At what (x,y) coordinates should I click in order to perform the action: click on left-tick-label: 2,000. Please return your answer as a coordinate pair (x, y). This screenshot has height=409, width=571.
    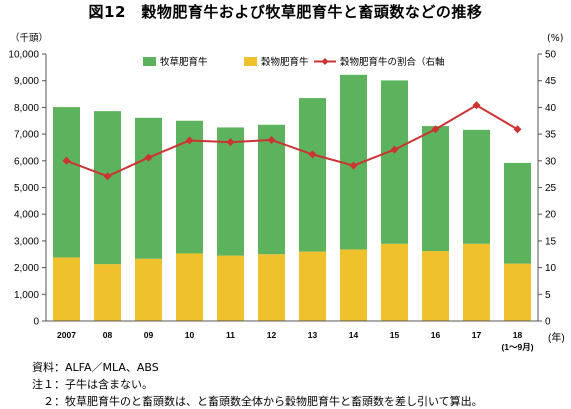
    Looking at the image, I should click on (26, 268).